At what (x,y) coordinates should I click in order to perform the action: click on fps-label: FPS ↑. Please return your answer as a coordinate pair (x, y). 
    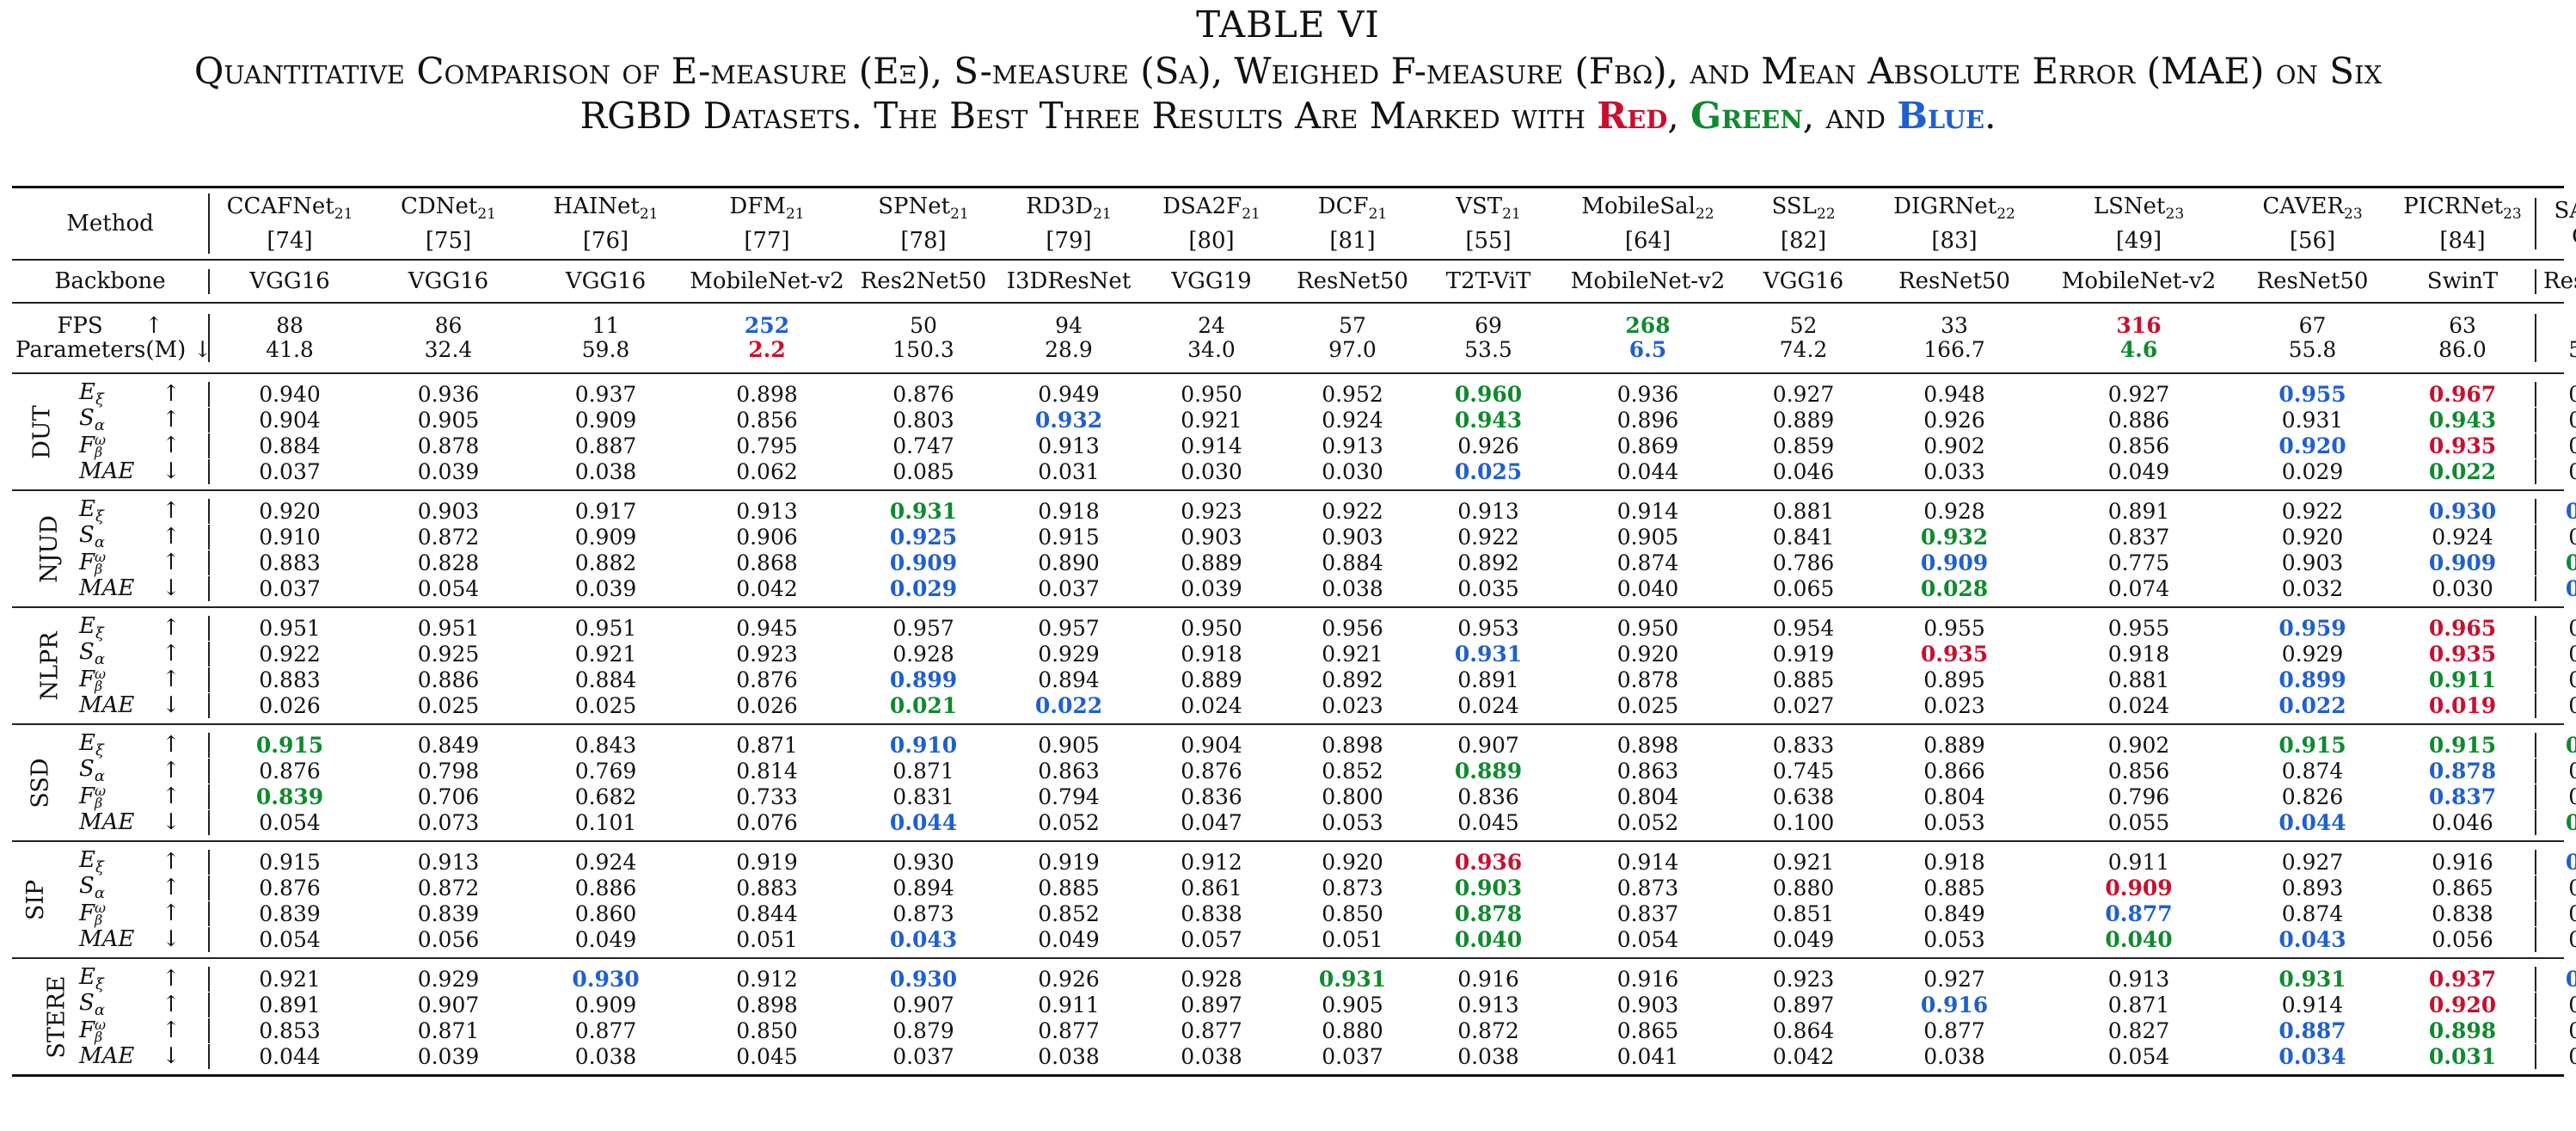
    Looking at the image, I should click on (110, 326).